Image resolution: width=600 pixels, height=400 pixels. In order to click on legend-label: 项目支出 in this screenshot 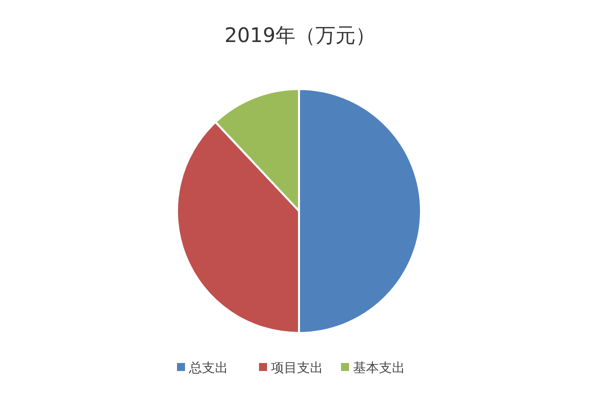, I will do `click(297, 368)`.